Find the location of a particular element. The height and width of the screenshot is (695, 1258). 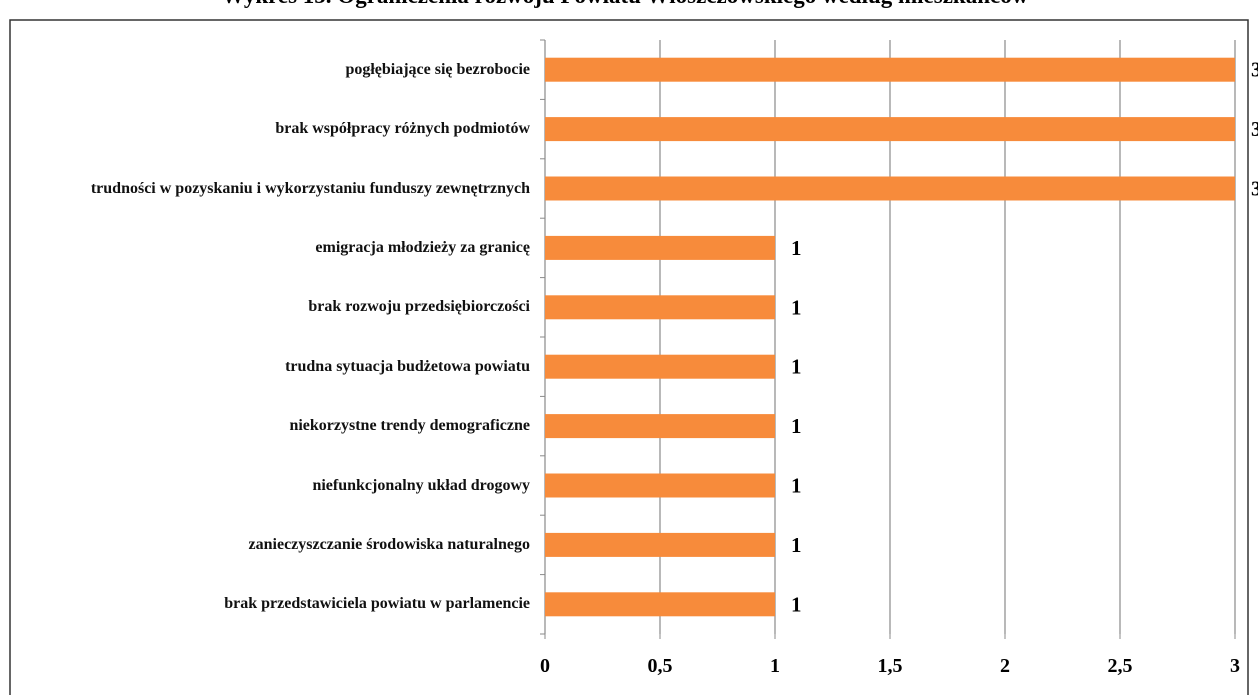

x-tick-label: 3 is located at coordinates (1235, 666).